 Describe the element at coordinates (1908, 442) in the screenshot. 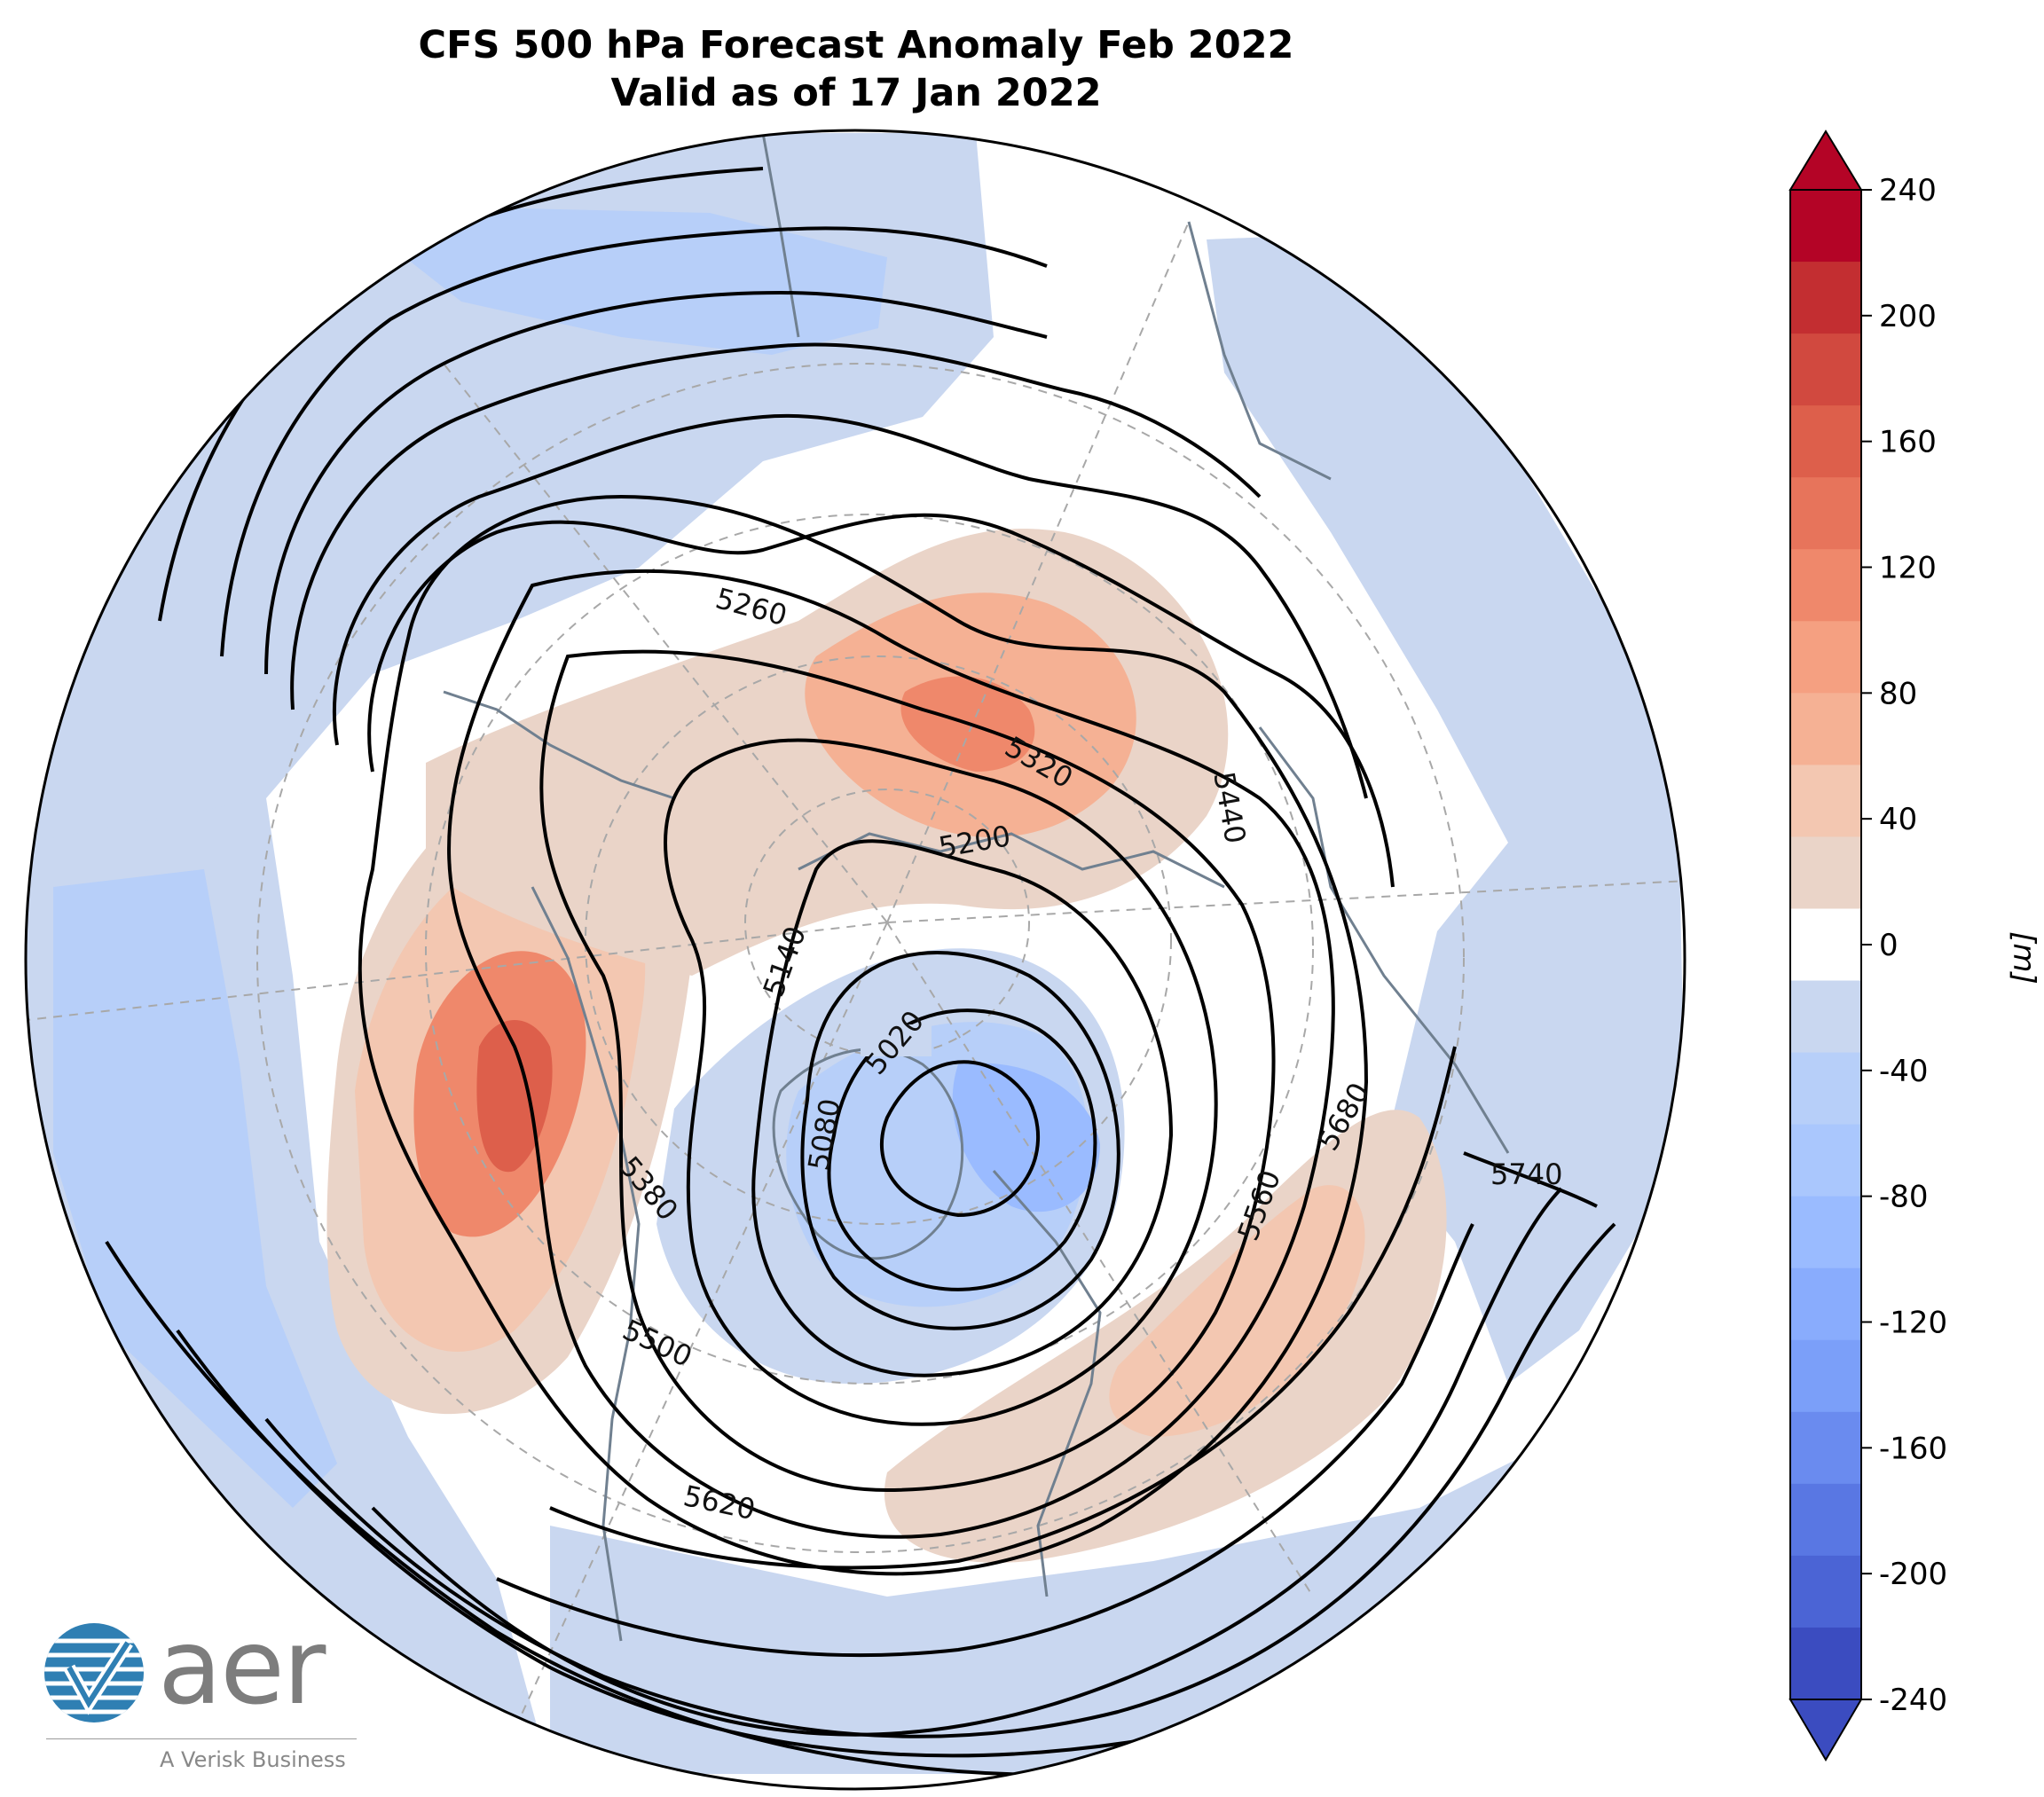

I see `colorbar-tick-label: 160` at that location.